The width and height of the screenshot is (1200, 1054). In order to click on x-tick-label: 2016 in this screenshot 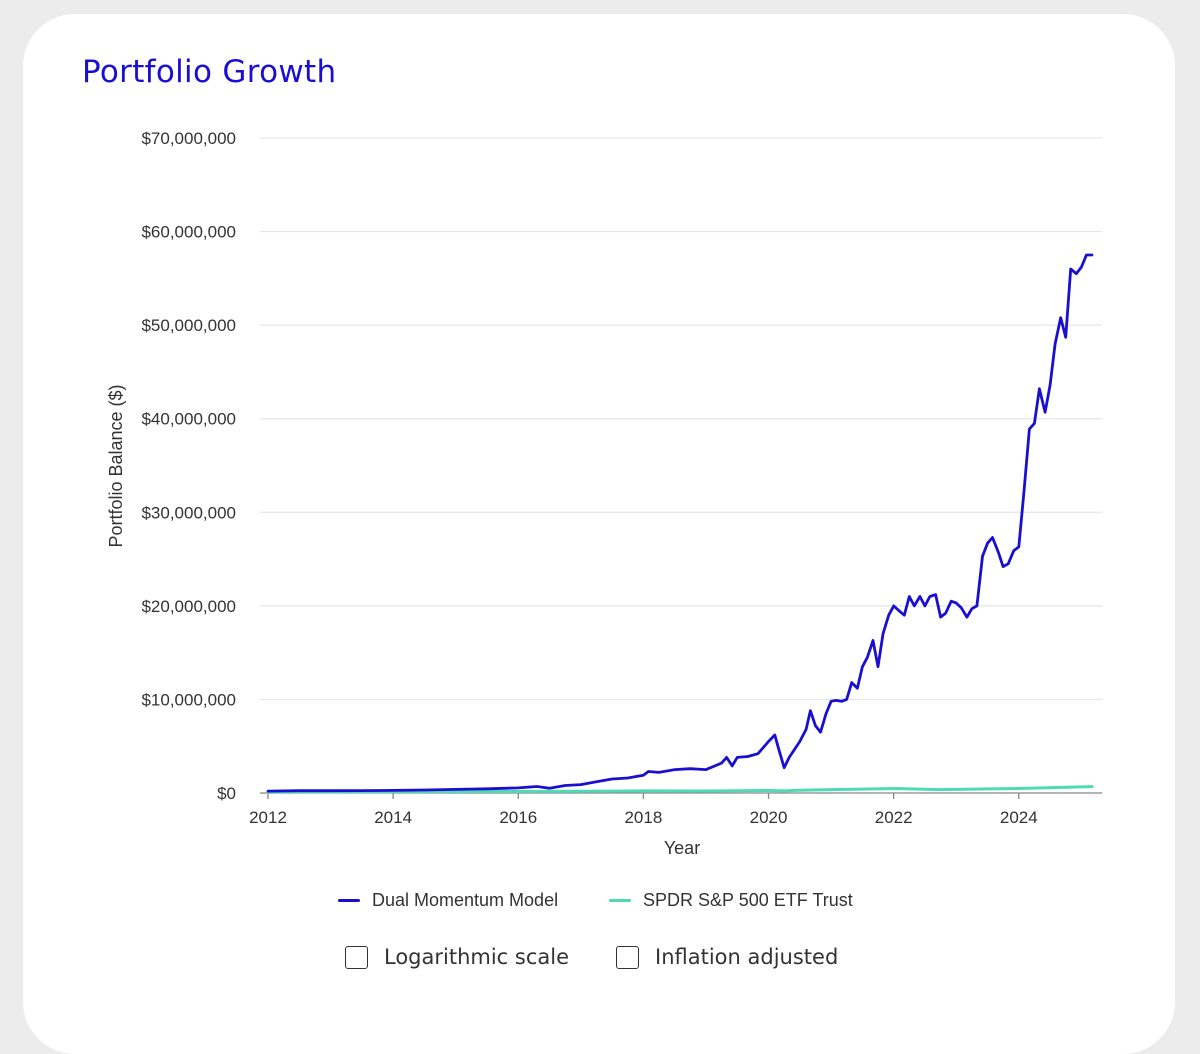, I will do `click(518, 817)`.